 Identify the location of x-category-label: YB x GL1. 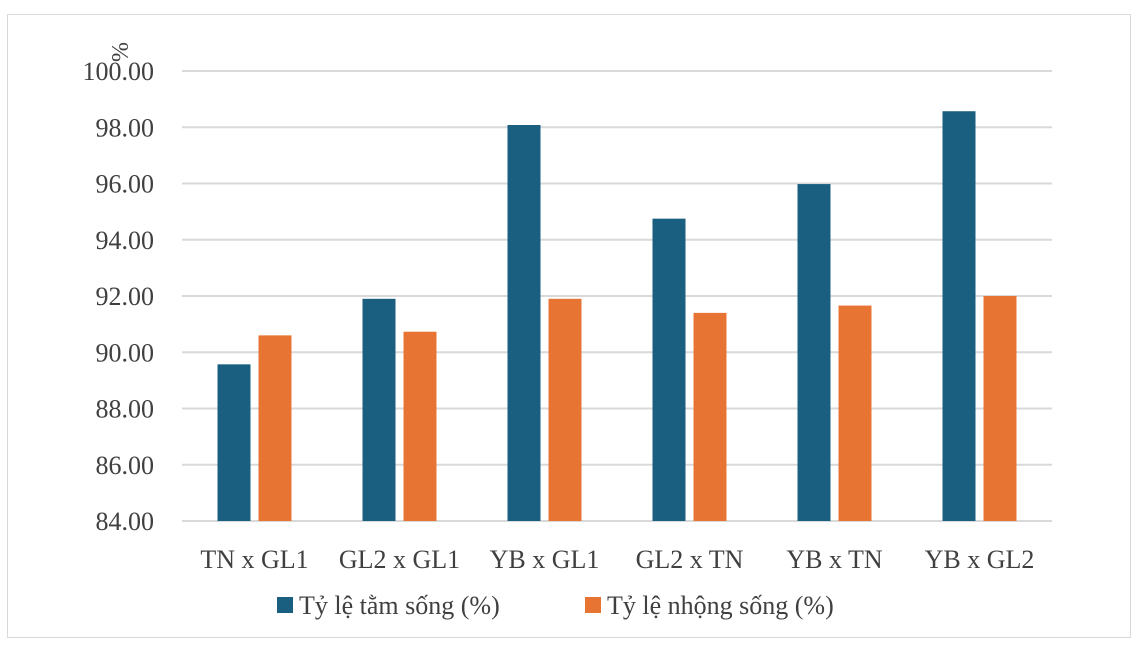
(545, 559).